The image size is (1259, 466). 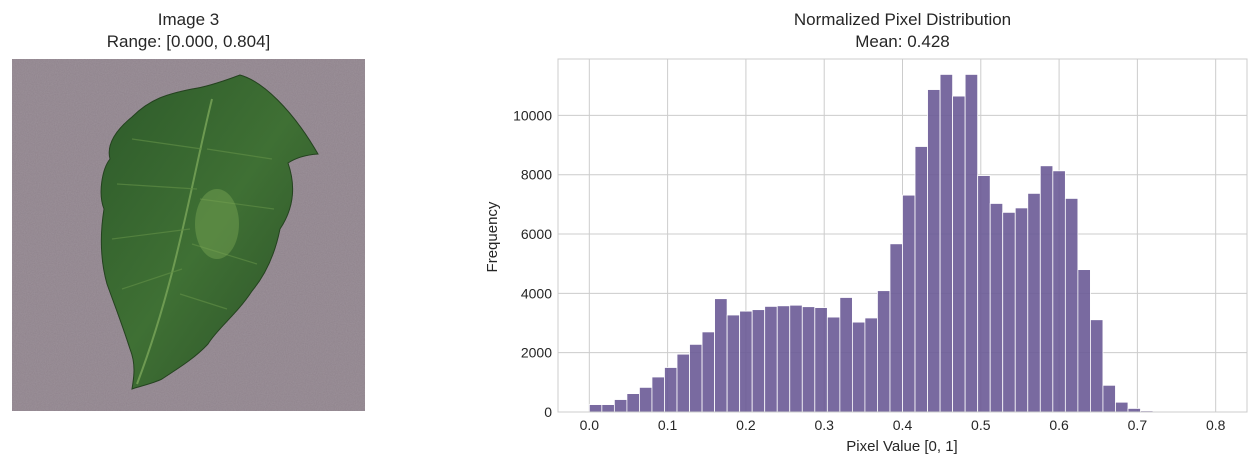 I want to click on x-tick-label: 0.1, so click(x=668, y=425).